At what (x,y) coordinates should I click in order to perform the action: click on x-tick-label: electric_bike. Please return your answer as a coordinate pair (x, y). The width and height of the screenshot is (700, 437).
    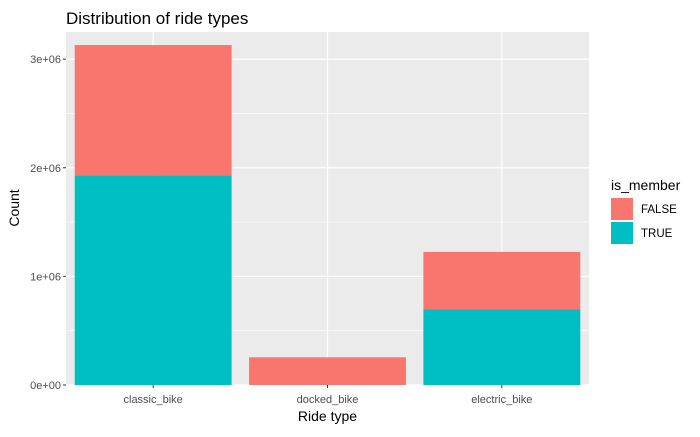
    Looking at the image, I should click on (501, 400).